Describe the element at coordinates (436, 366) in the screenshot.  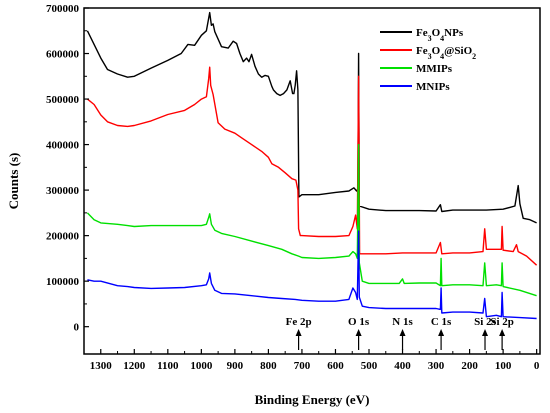
I see `x-tick-label: 300` at that location.